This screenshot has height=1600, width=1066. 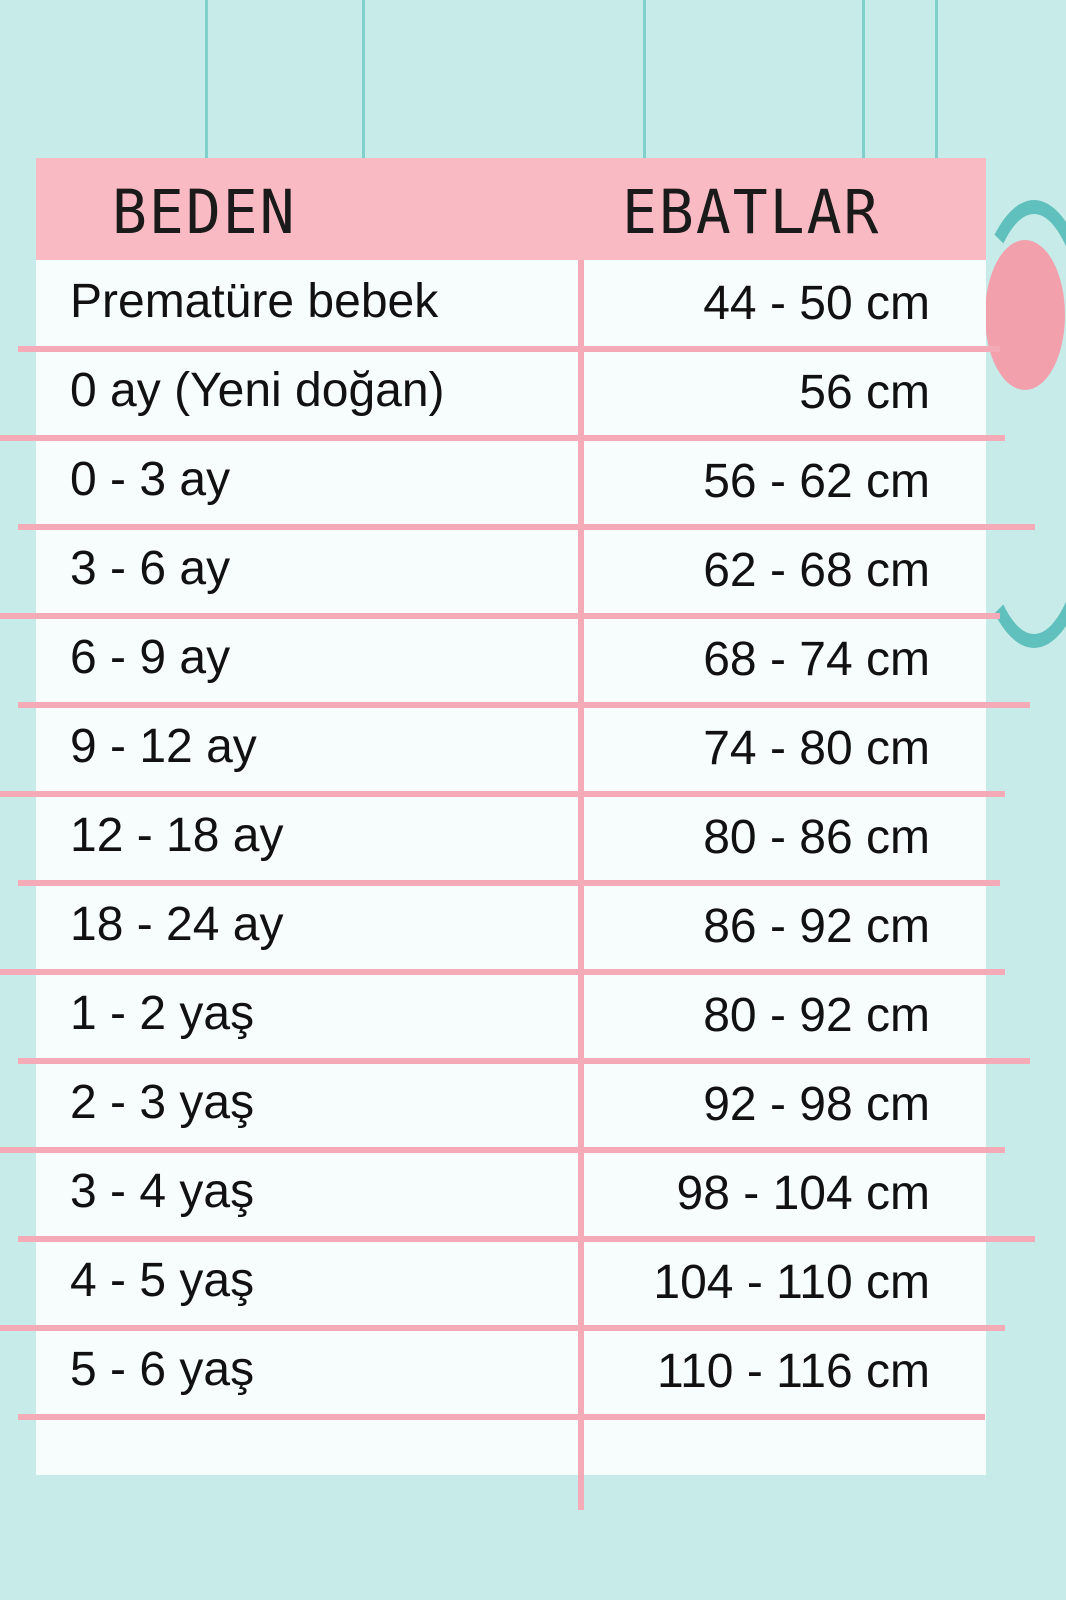 What do you see at coordinates (254, 301) in the screenshot?
I see `size-label: Prematüre bebek` at bounding box center [254, 301].